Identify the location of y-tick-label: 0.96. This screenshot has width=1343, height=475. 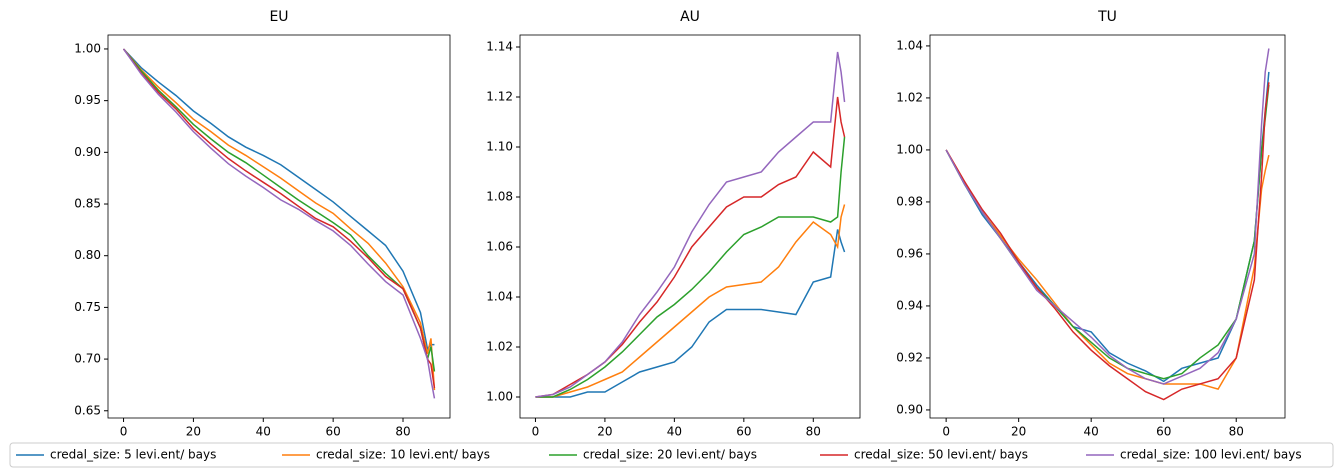
(909, 253).